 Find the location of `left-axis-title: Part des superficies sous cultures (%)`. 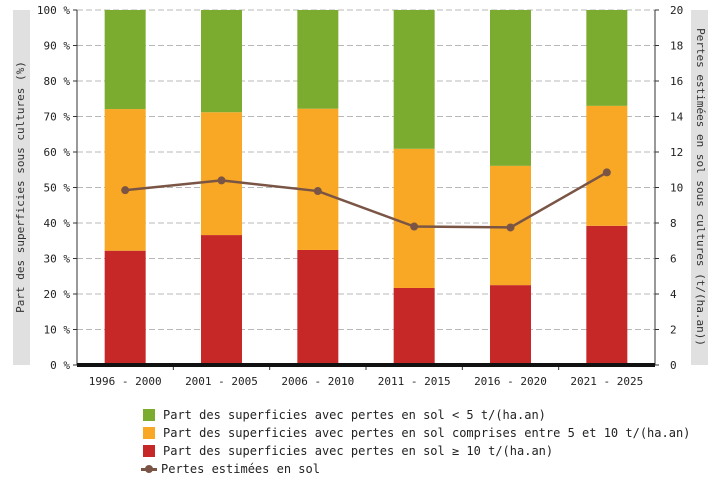

left-axis-title: Part des superficies sous cultures (%) is located at coordinates (20, 187).